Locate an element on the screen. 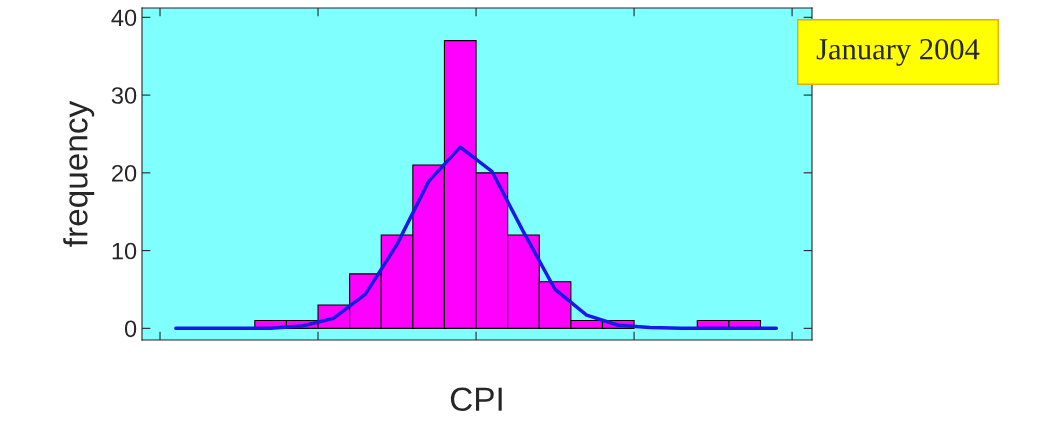 This screenshot has height=427, width=1043. y-tick-label: 10 is located at coordinates (124, 251).